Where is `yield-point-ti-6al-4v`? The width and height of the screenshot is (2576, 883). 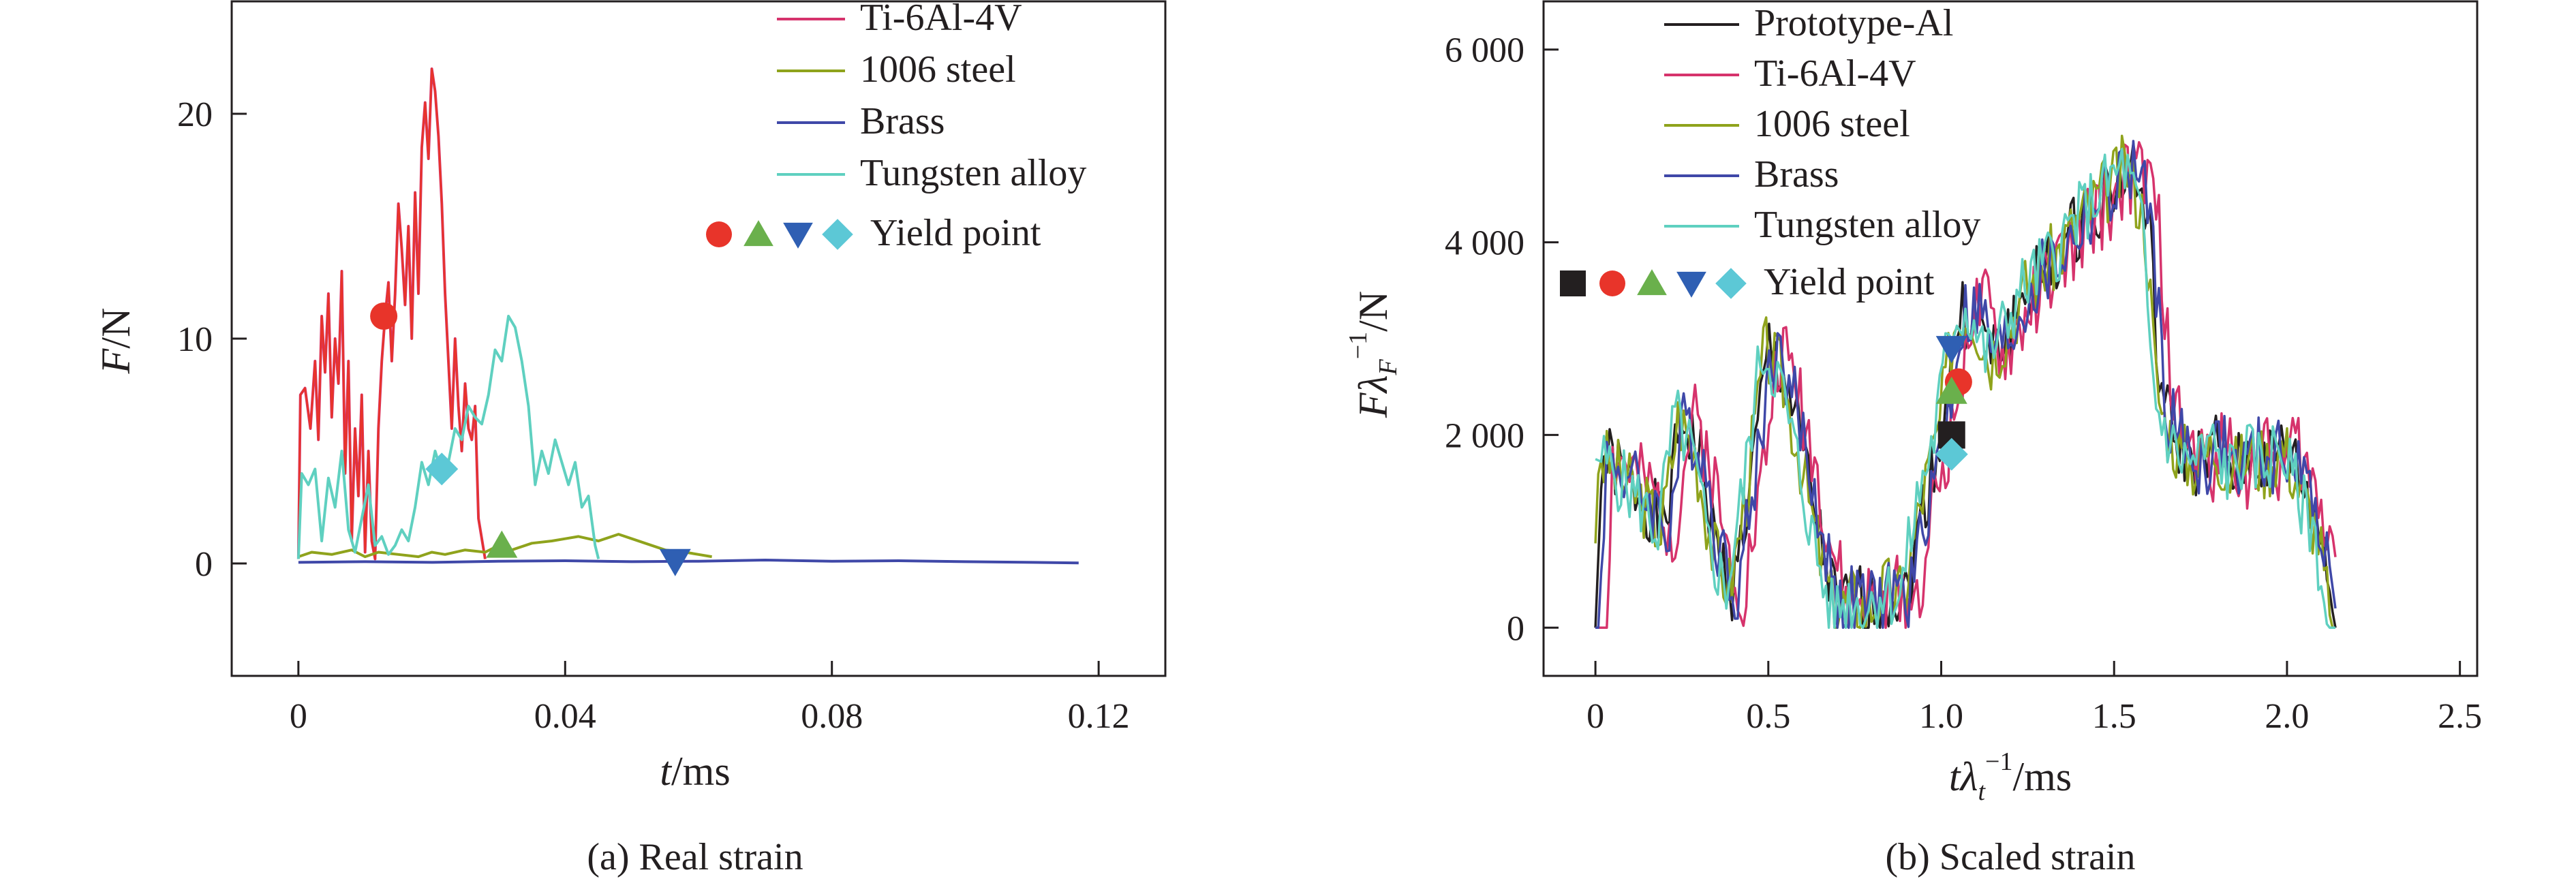 yield-point-ti-6al-4v is located at coordinates (384, 316).